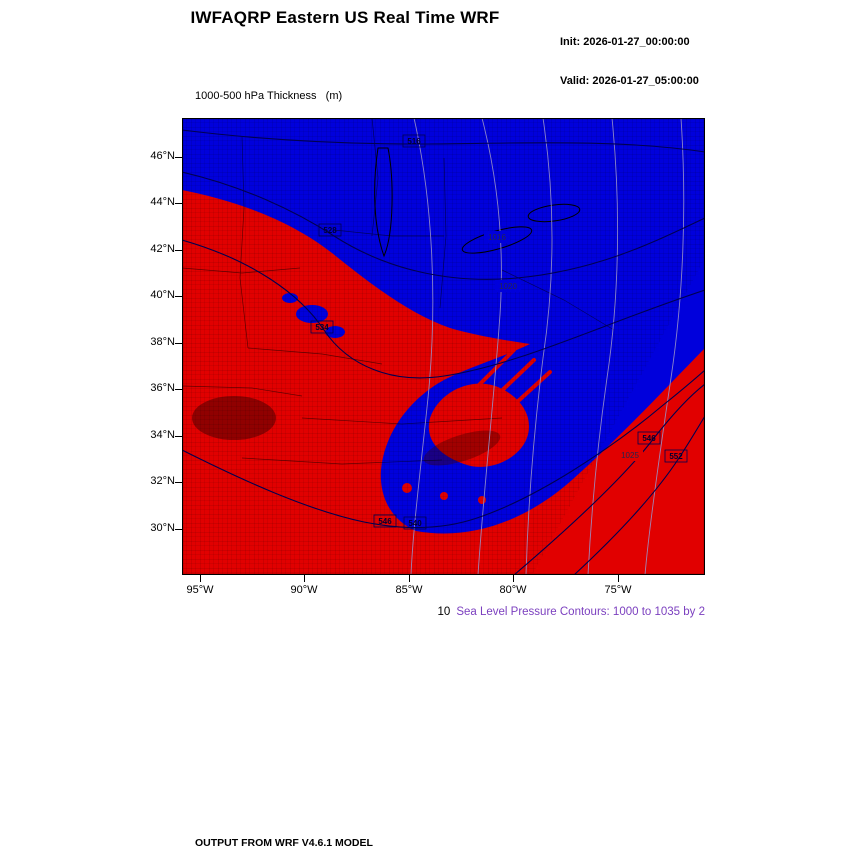 Image resolution: width=850 pixels, height=850 pixels. Describe the element at coordinates (162, 342) in the screenshot. I see `lat-label-38n: 38°N` at that location.